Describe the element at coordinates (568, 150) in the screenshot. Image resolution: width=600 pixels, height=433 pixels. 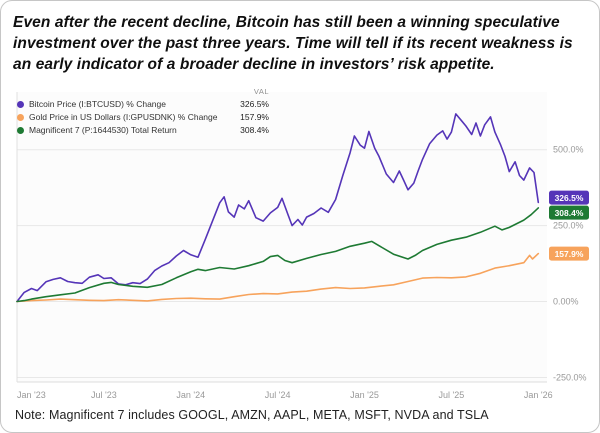
I see `y-axis-label: 500.0%` at that location.